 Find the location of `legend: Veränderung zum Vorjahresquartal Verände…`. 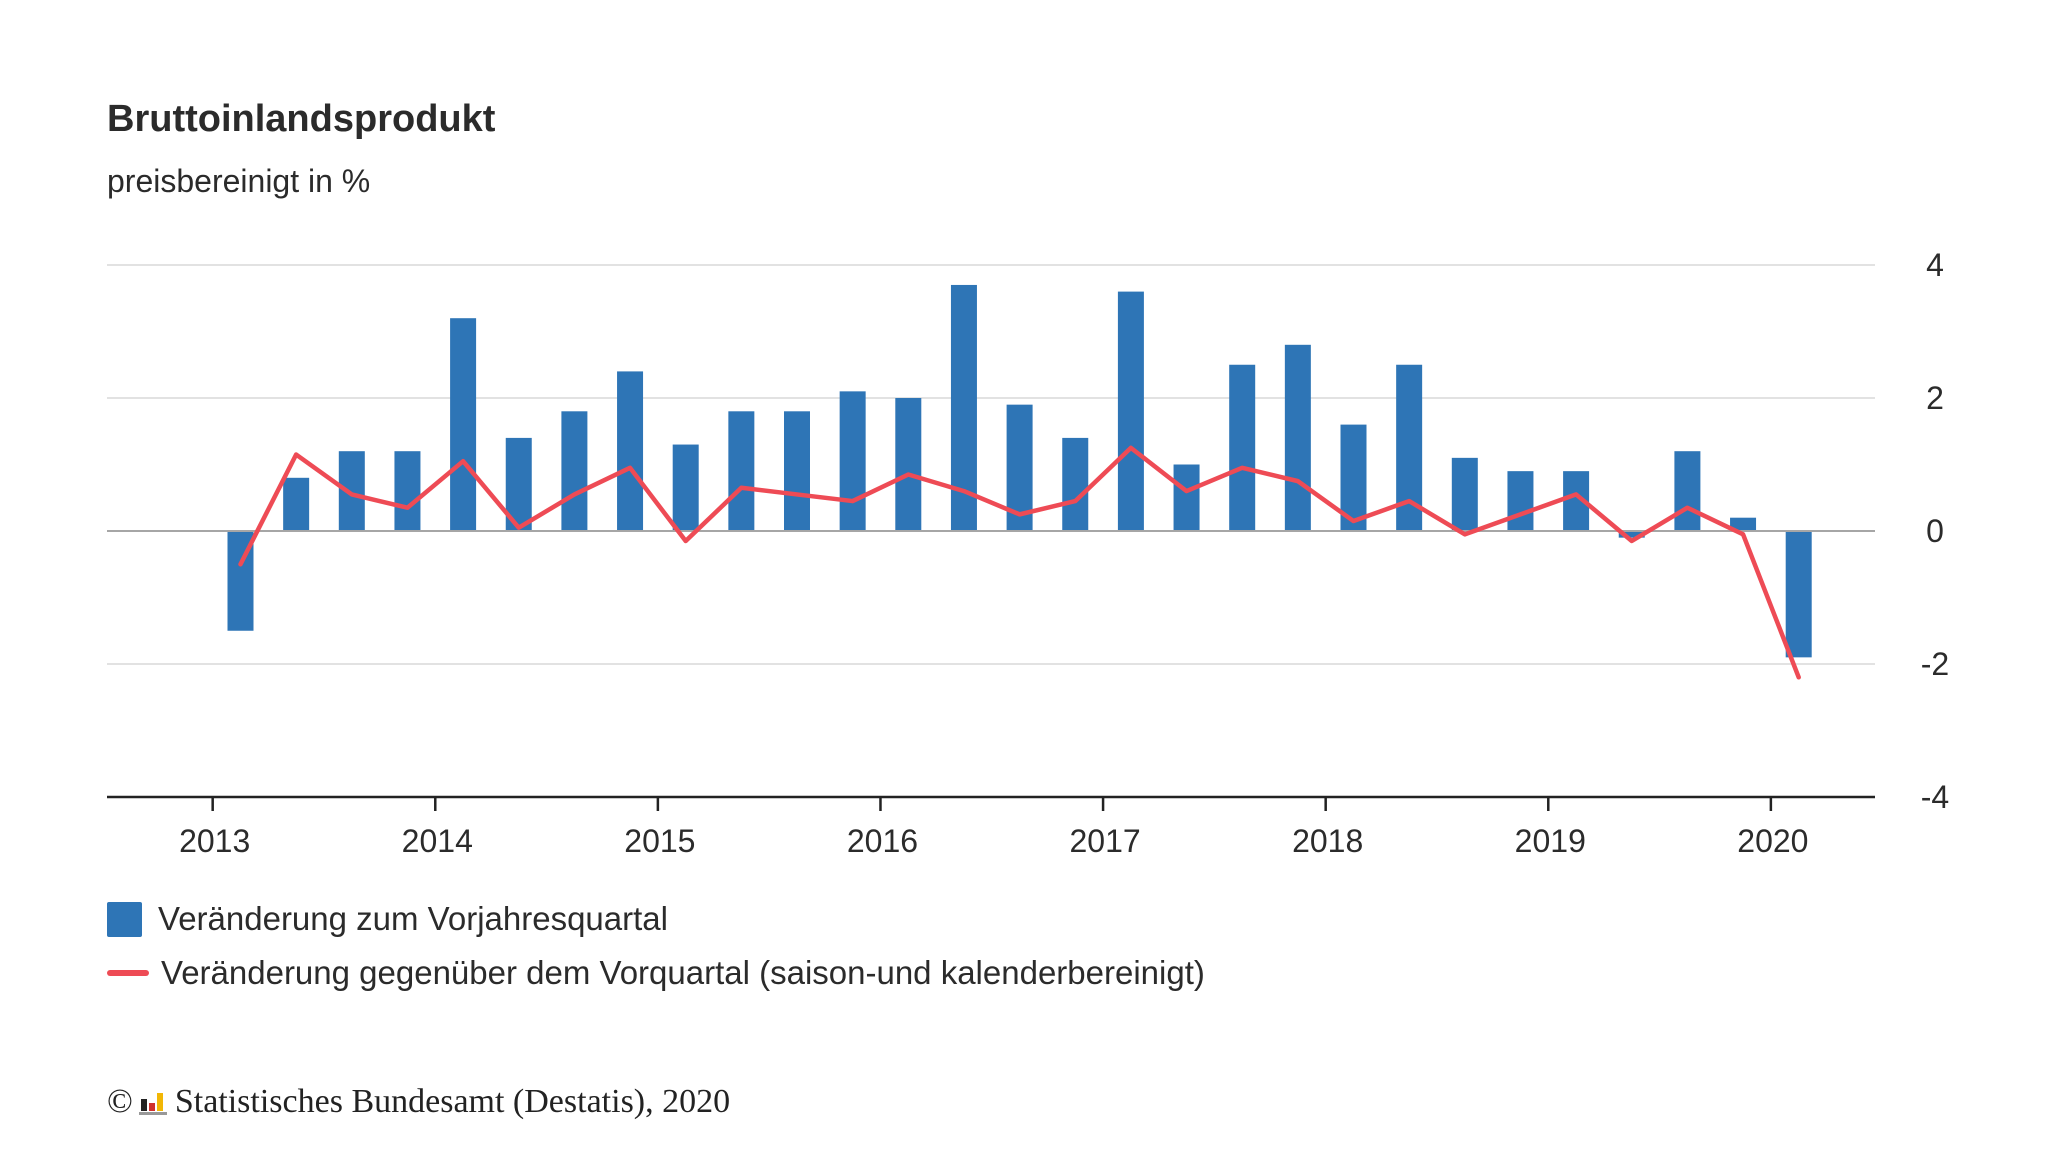

legend: Veränderung zum Vorjahresquartal Verände… is located at coordinates (656, 946).